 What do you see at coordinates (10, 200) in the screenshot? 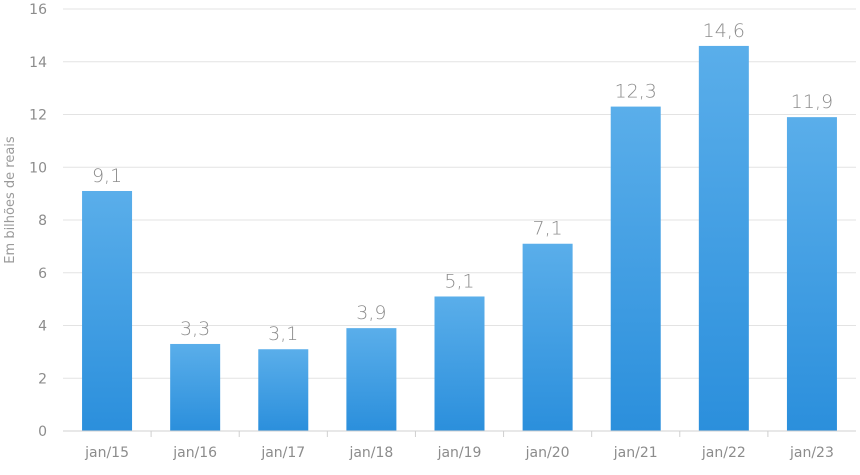
I see `y-axis-label: Em bilhões de reais` at bounding box center [10, 200].